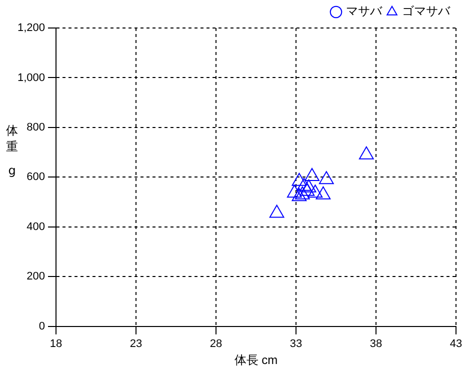 The height and width of the screenshot is (368, 468). Describe the element at coordinates (31, 78) in the screenshot. I see `y-tick-label: 1,000` at that location.